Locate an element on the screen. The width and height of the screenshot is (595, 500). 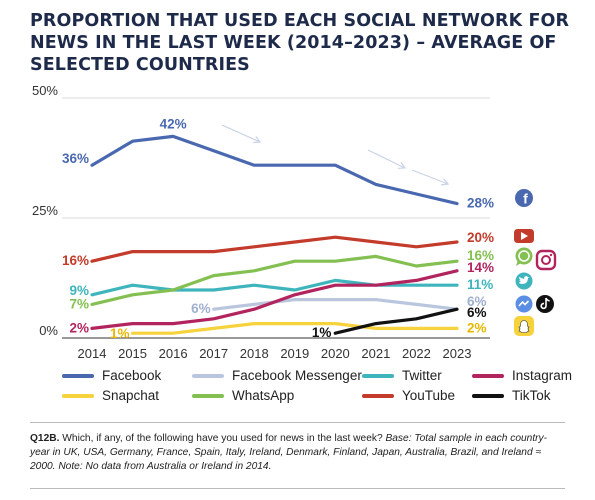
facebook-icon: f is located at coordinates (524, 198).